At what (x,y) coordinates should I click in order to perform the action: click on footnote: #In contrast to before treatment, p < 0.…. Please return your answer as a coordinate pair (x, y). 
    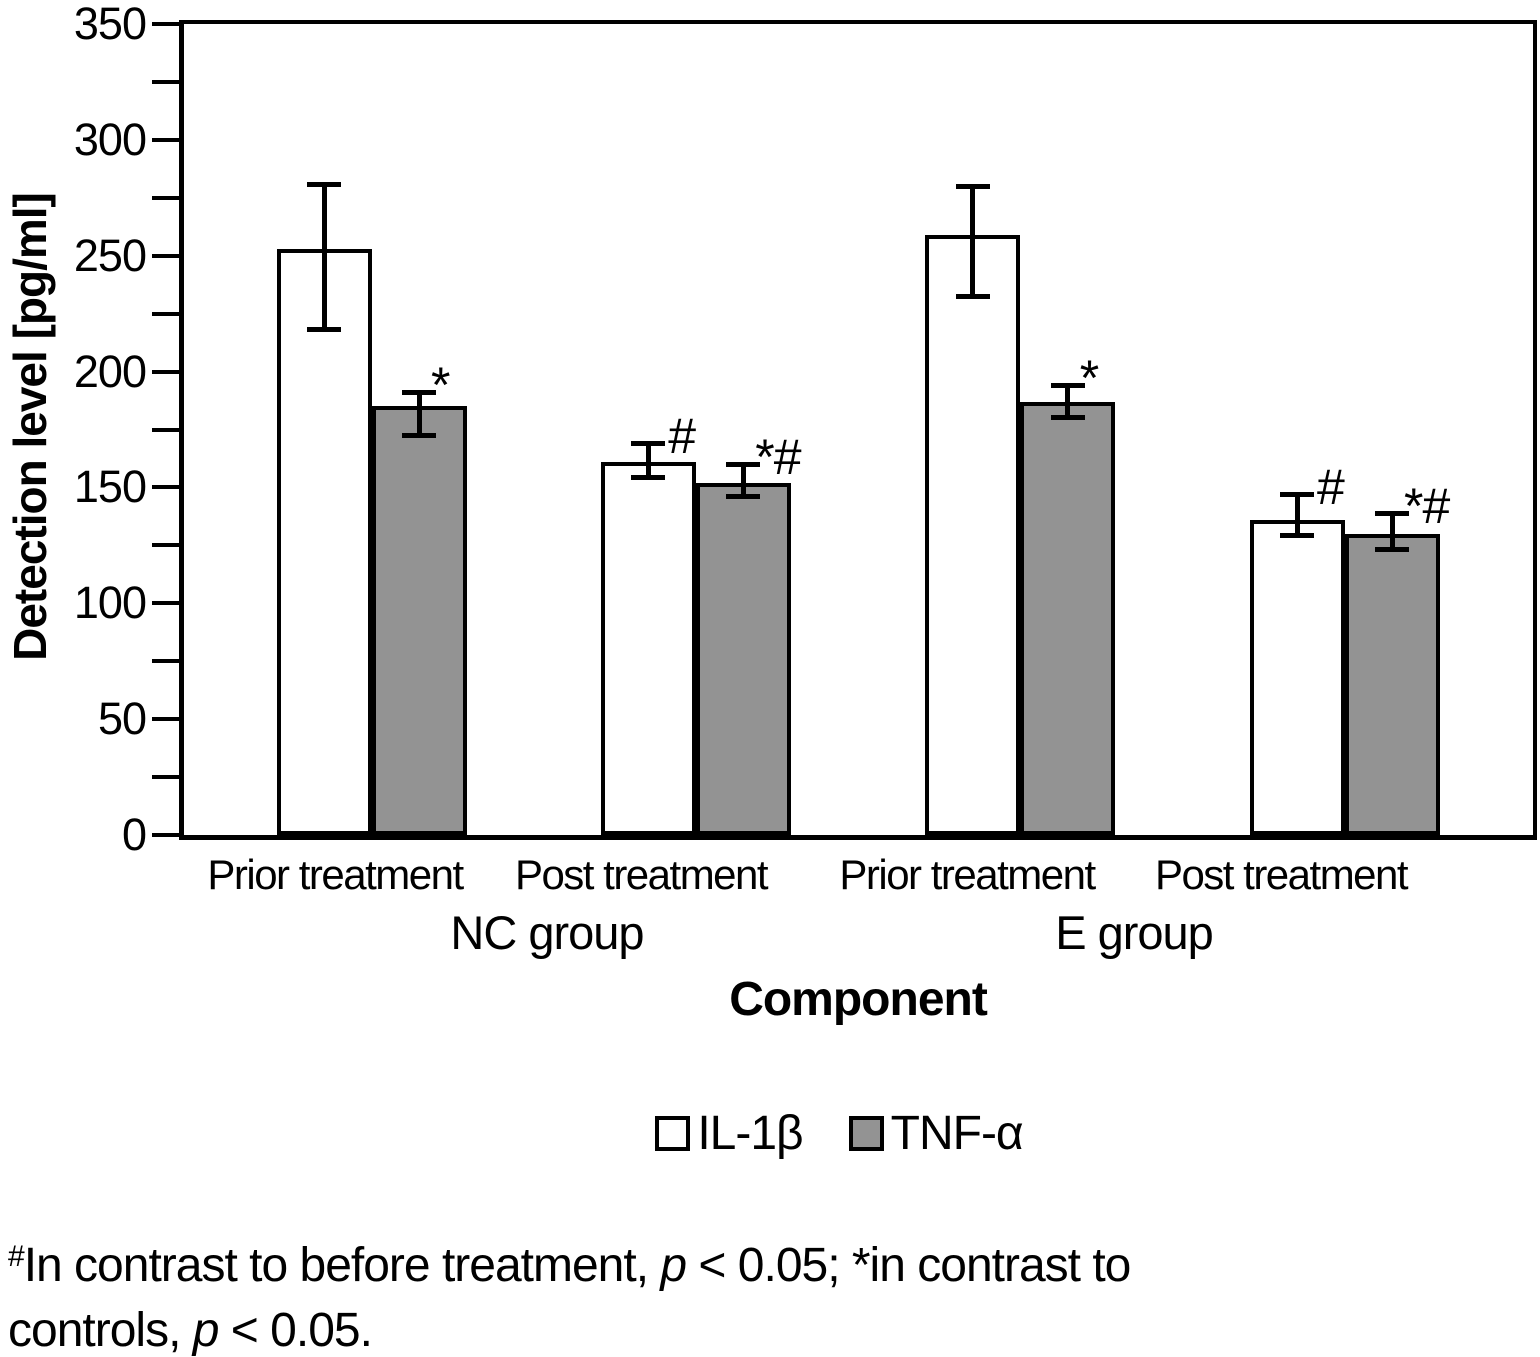
    Looking at the image, I should click on (723, 1296).